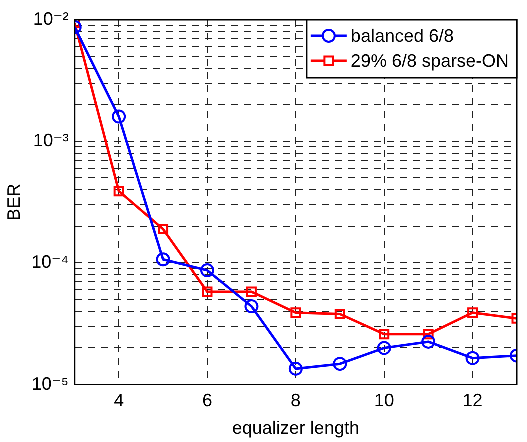 The height and width of the screenshot is (442, 527). What do you see at coordinates (50, 262) in the screenshot?
I see `y-tick-label: 10⁻⁴` at bounding box center [50, 262].